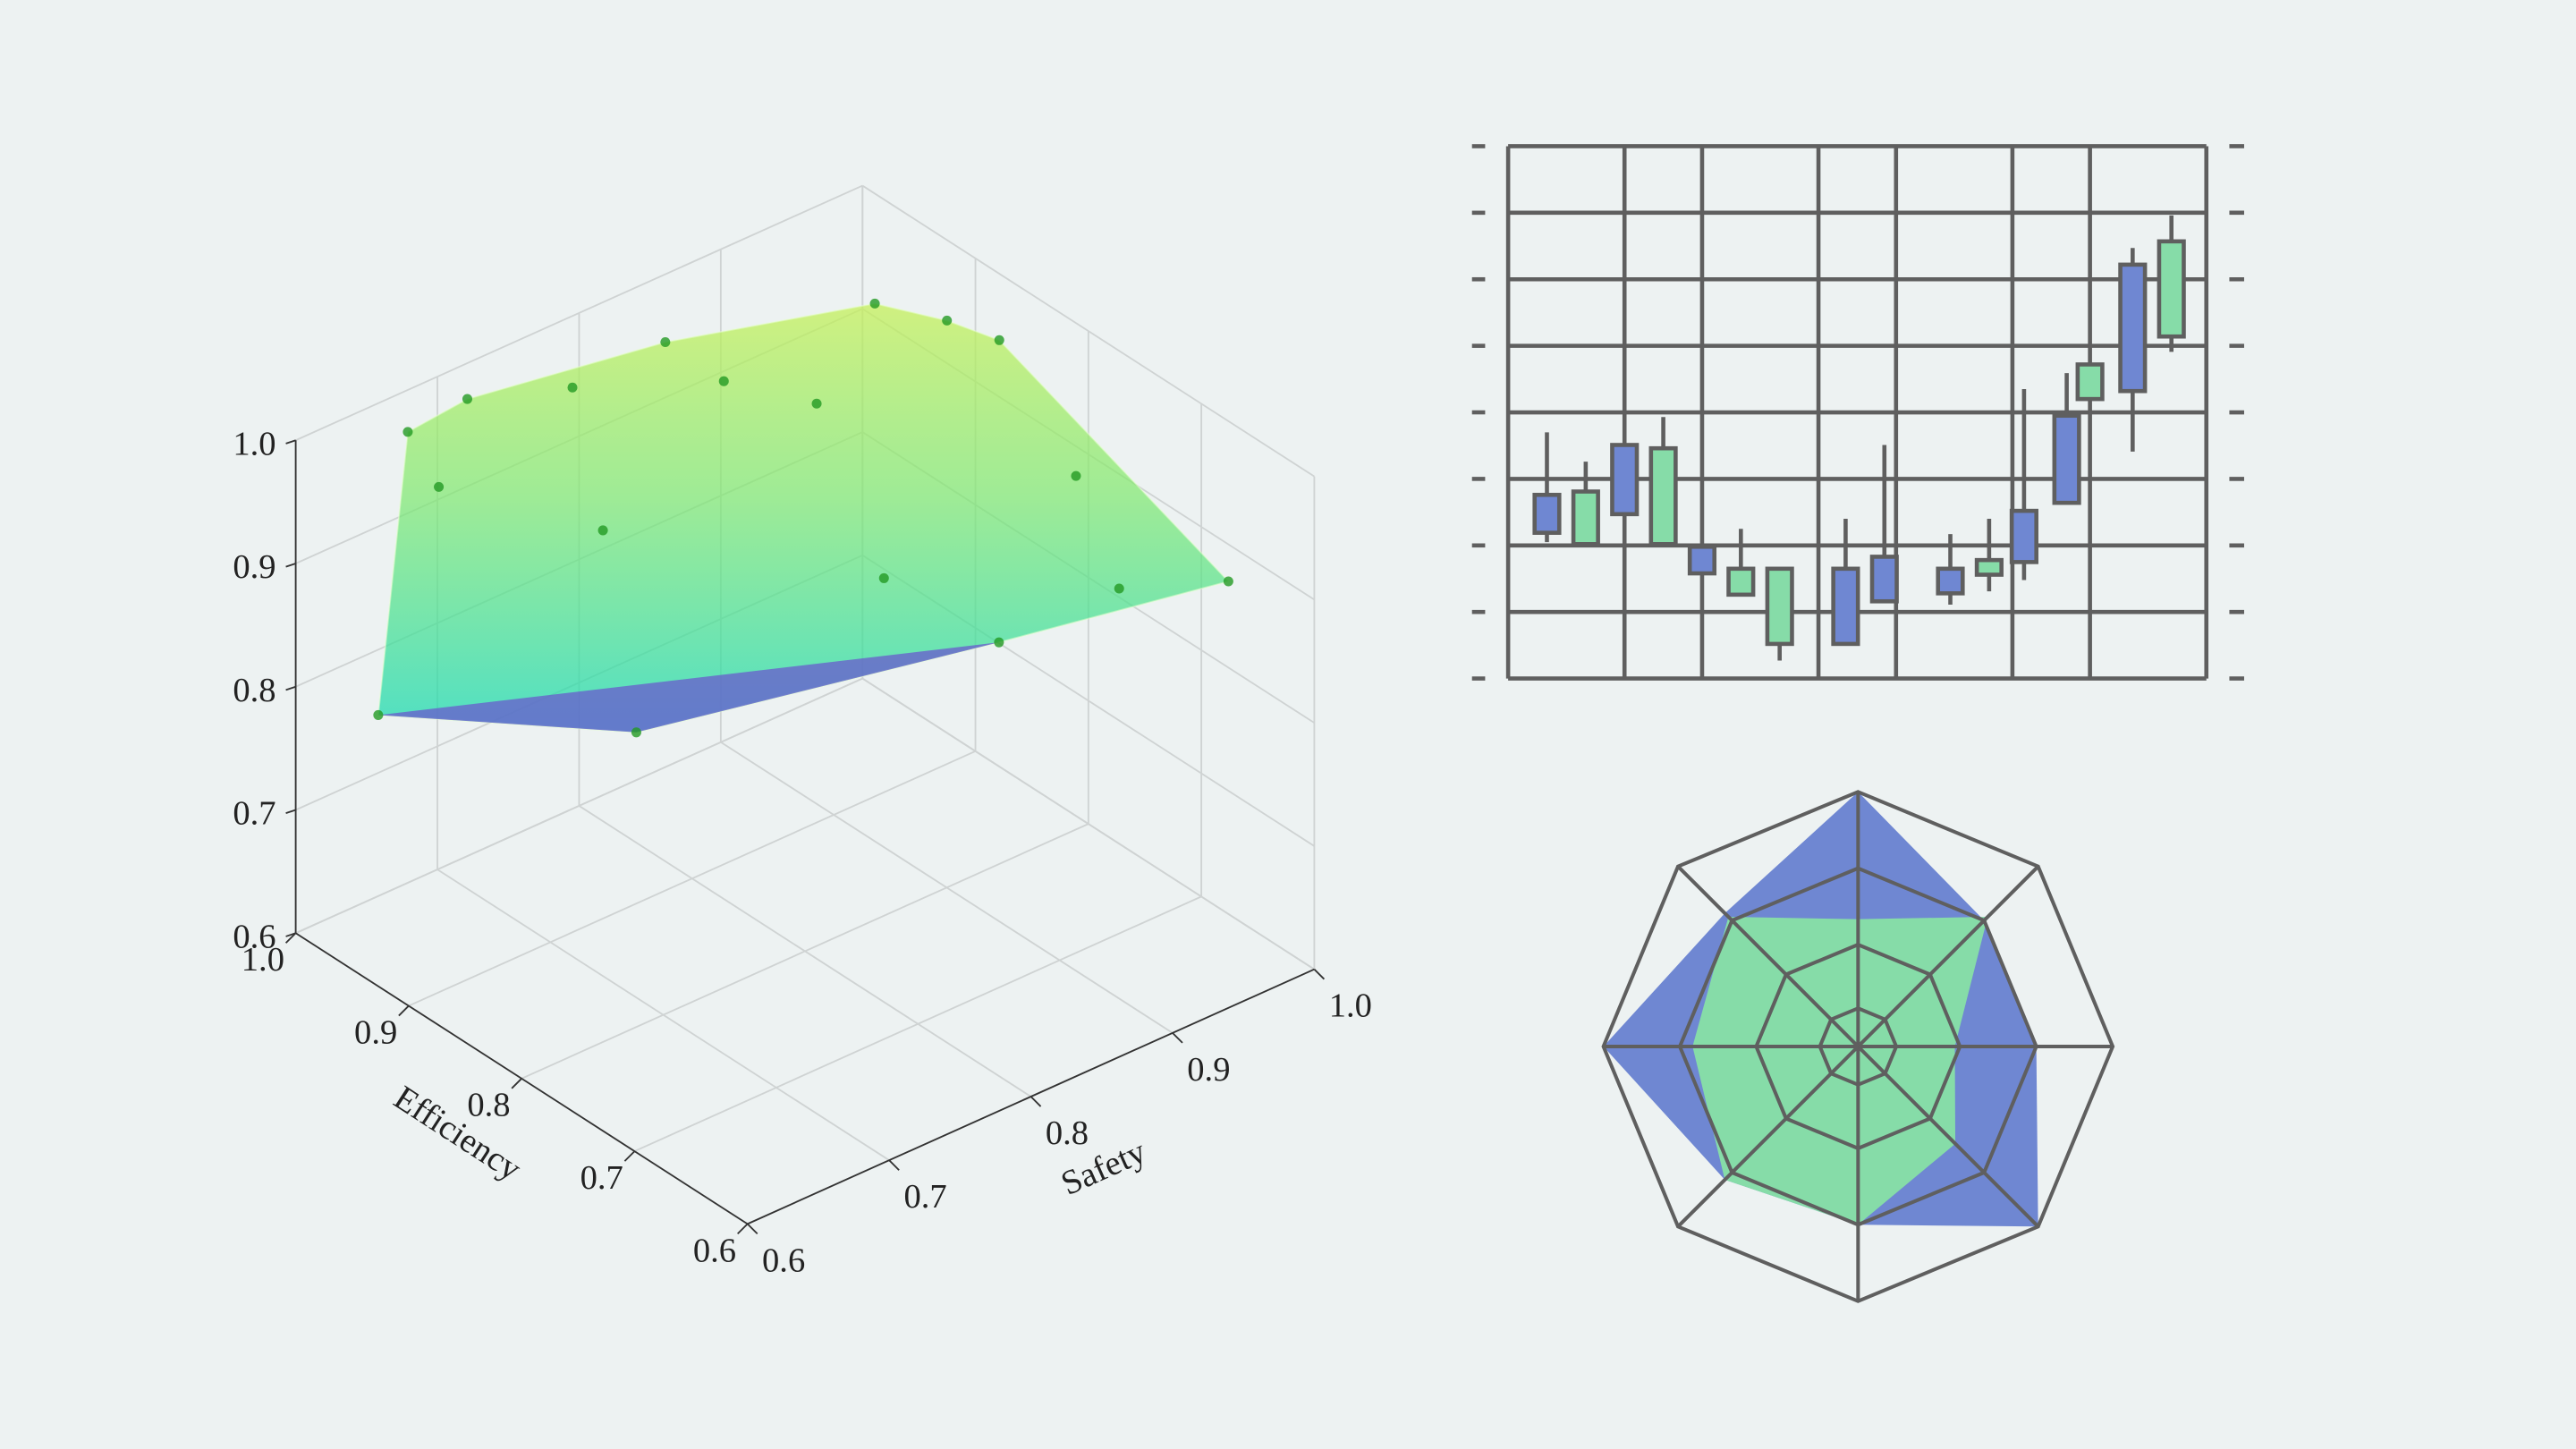 The width and height of the screenshot is (2576, 1449). I want to click on y-tick-label: 1.0, so click(1350, 1006).